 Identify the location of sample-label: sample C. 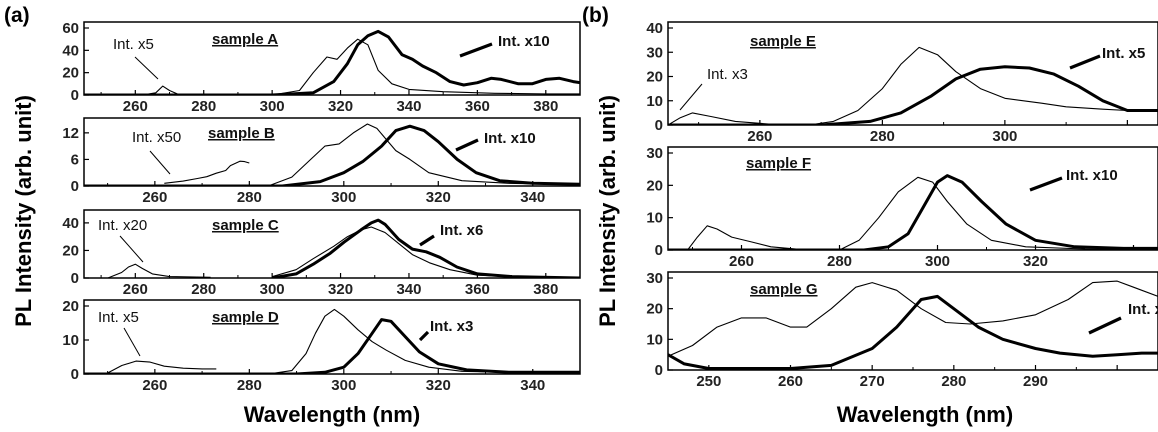
(245, 225).